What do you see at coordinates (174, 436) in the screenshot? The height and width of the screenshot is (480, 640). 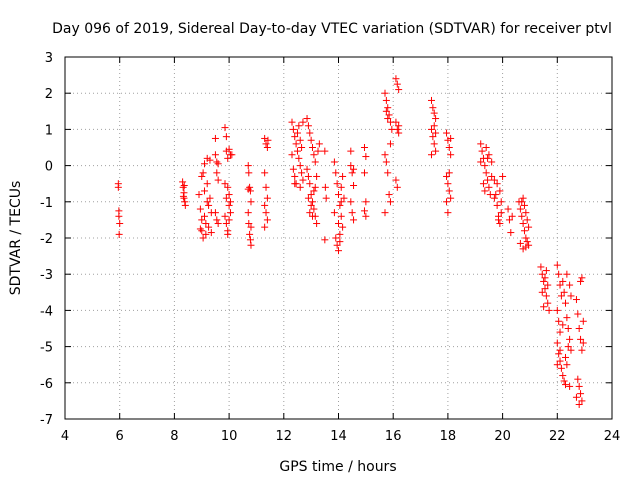 I see `x-tick-label: 8` at bounding box center [174, 436].